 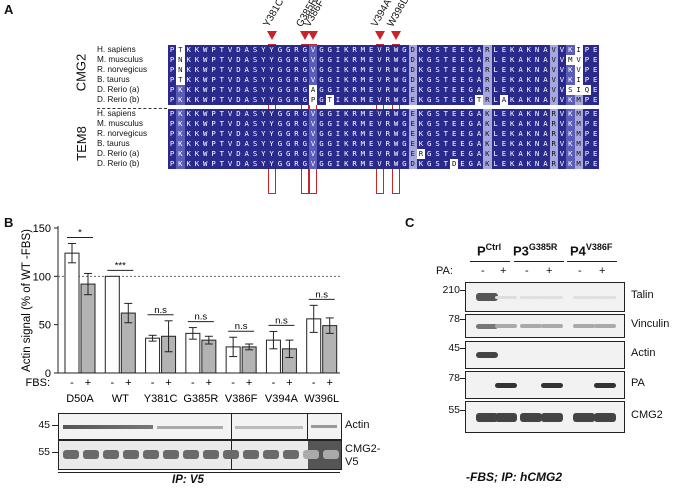 I want to click on significance-label: n.s, so click(x=201, y=317).